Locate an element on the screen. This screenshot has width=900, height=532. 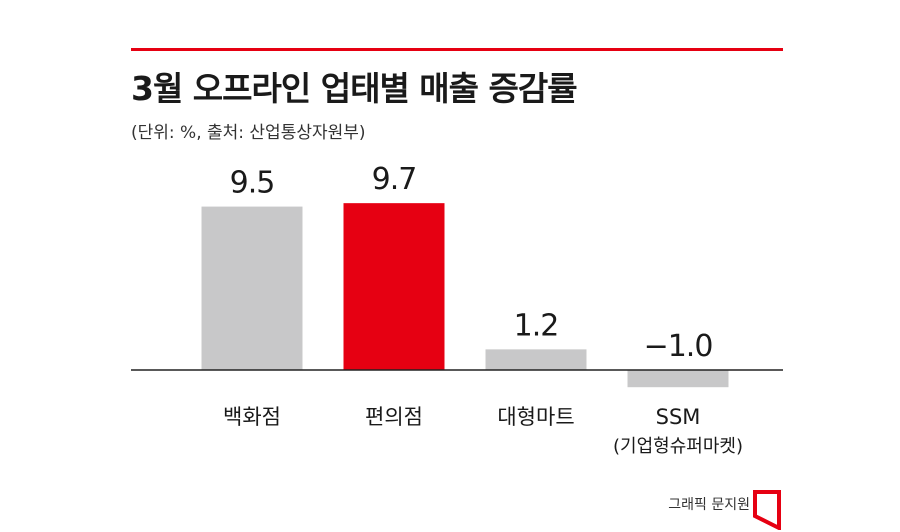
value-label-3: −1.0 is located at coordinates (678, 346).